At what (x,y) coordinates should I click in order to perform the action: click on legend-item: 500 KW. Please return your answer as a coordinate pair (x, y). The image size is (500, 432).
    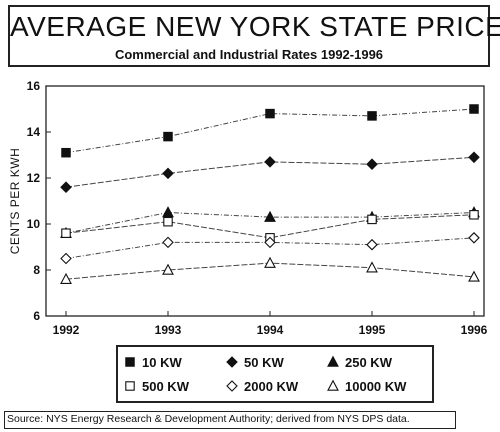
    Looking at the image, I should click on (157, 386).